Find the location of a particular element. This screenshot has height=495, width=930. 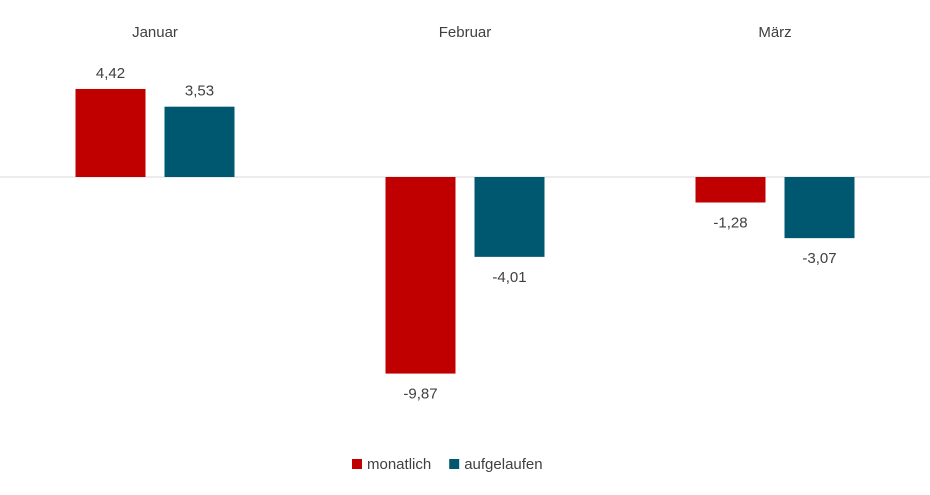

category-label: März is located at coordinates (774, 32).